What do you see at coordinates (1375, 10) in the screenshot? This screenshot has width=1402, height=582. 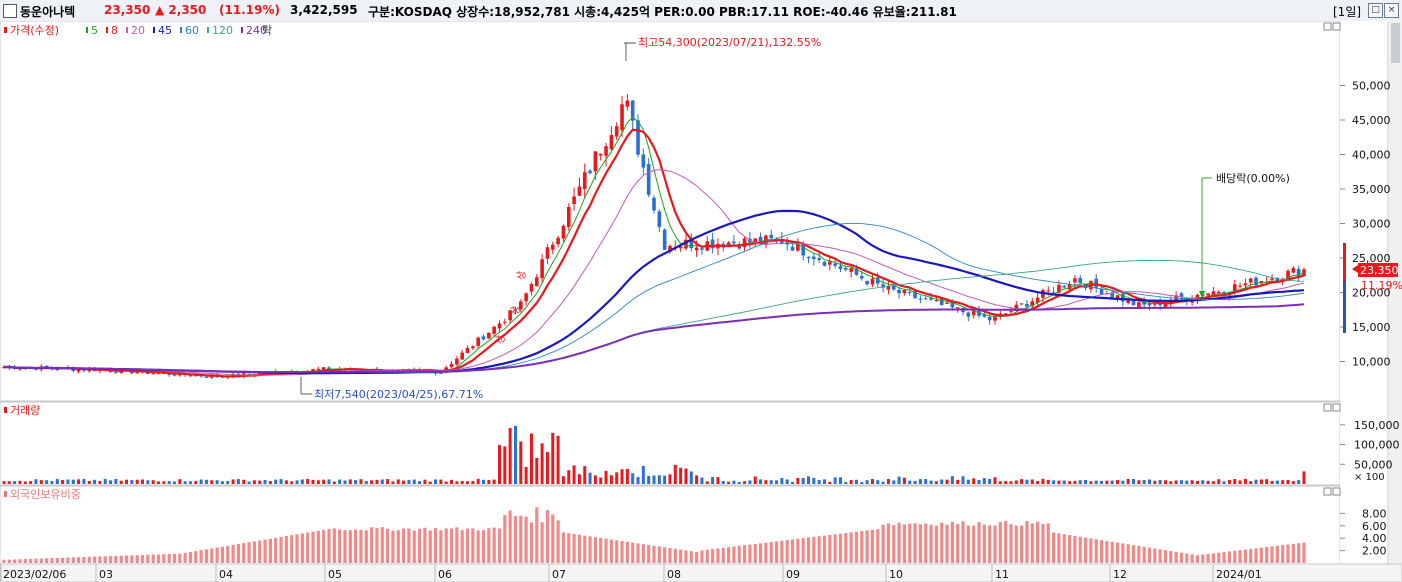 I see `maximize-icon: □` at bounding box center [1375, 10].